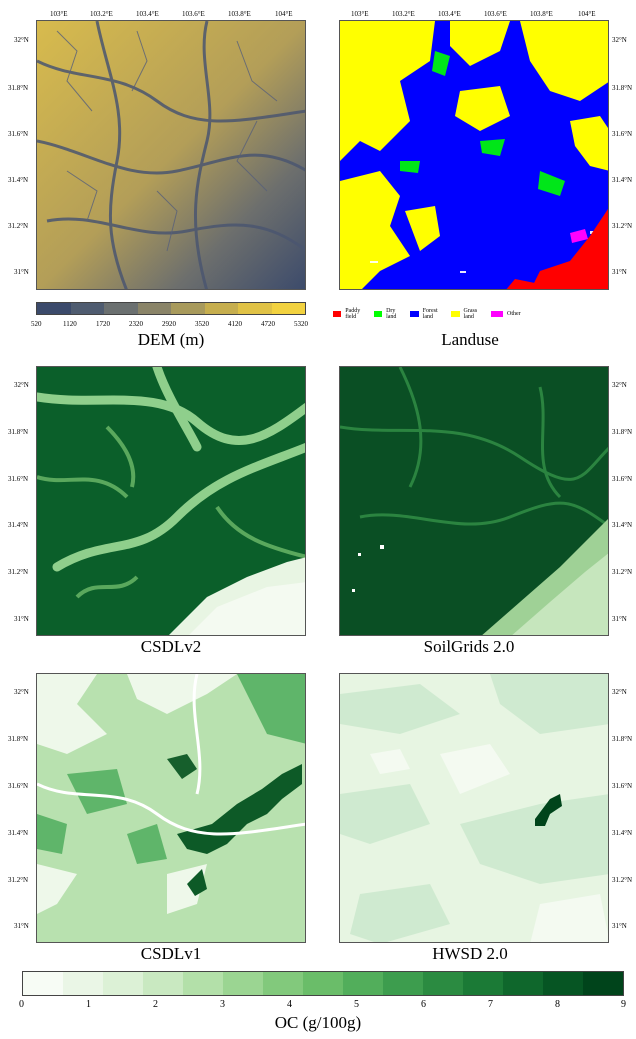 Image resolution: width=636 pixels, height=1039 pixels. Describe the element at coordinates (425, 314) in the screenshot. I see `legend-item-forest-land: Forest land` at that location.